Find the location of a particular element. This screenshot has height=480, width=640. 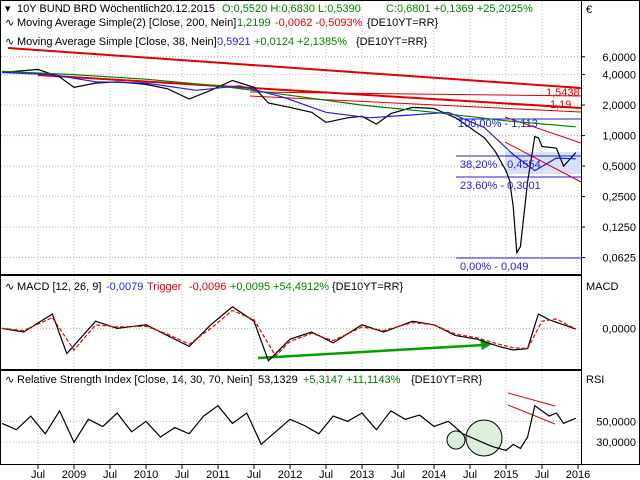

level-label-2: 1,19 is located at coordinates (560, 105).